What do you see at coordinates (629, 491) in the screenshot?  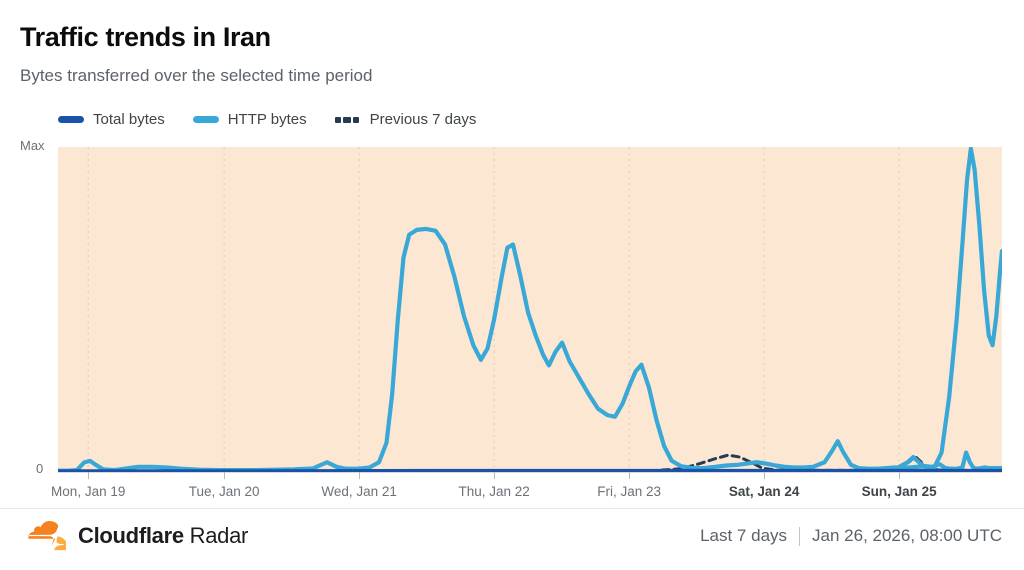 I see `x-axis-label: Fri, Jan 23` at bounding box center [629, 491].